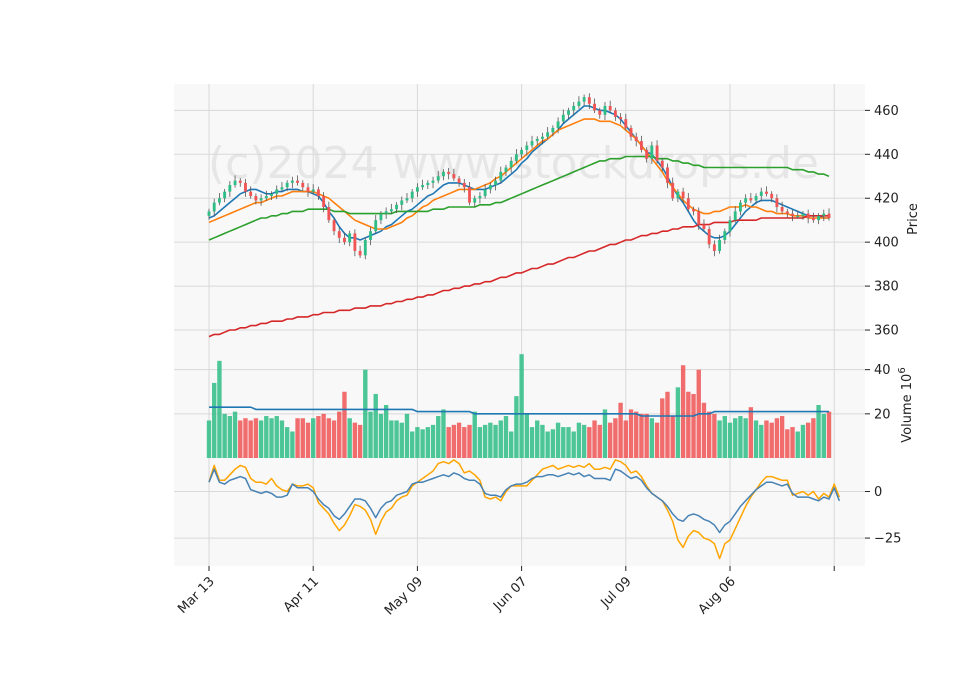 The image size is (960, 690). I want to click on price-y-tick-label: 360, so click(886, 331).